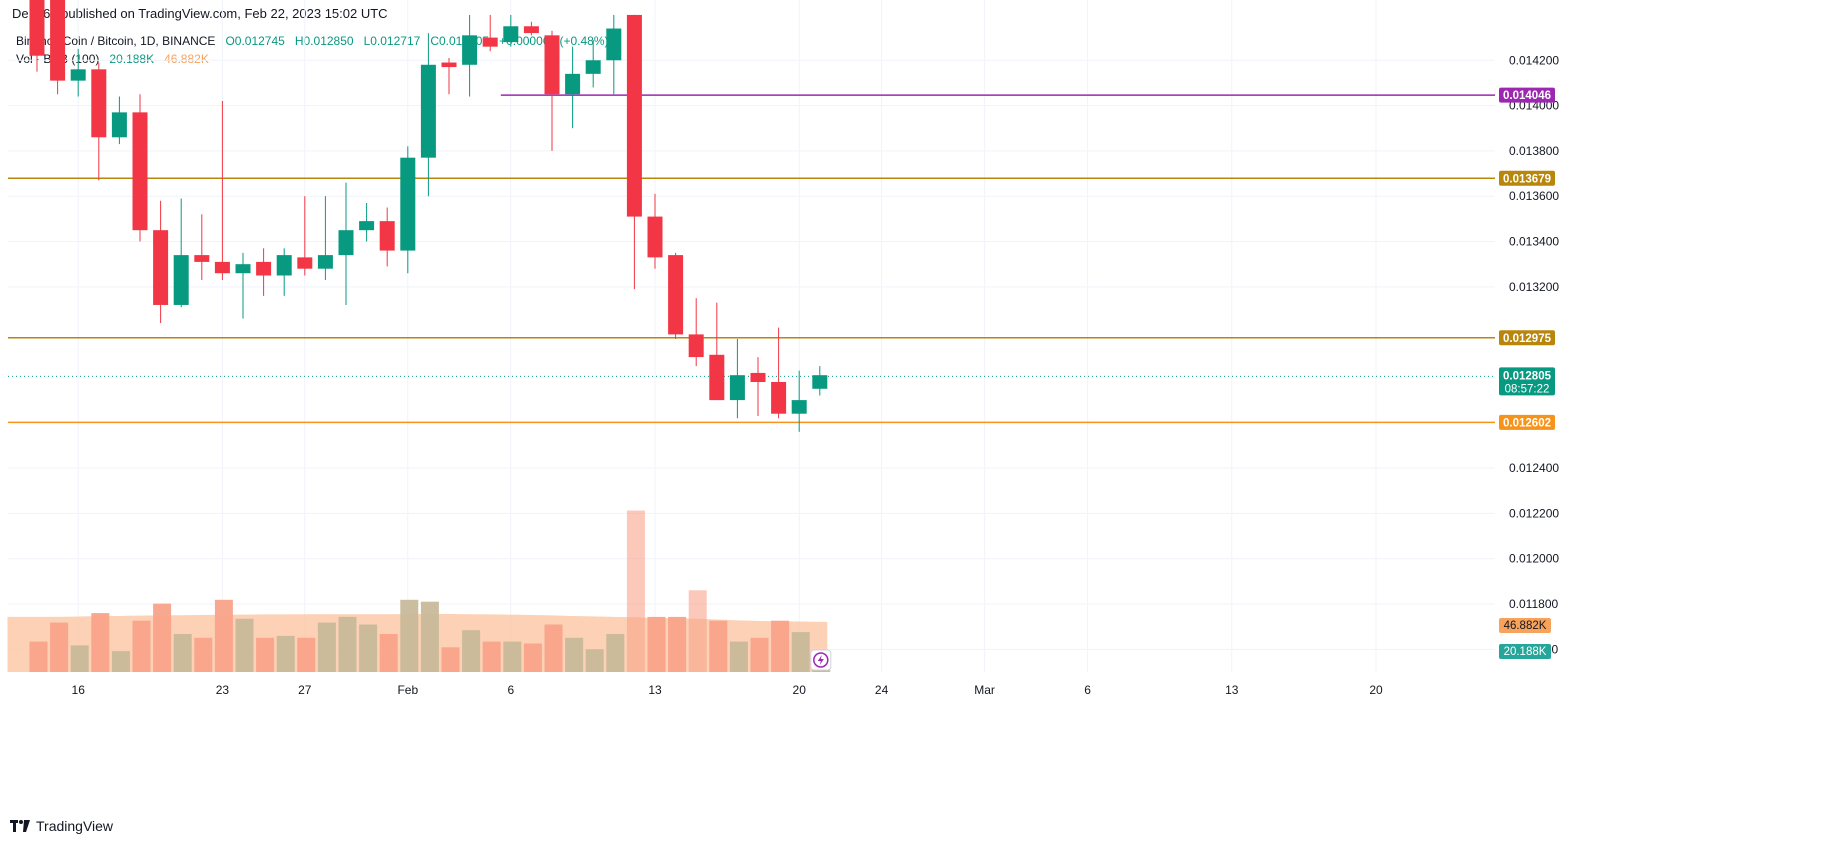  What do you see at coordinates (984, 690) in the screenshot?
I see `time-tick-label: Mar` at bounding box center [984, 690].